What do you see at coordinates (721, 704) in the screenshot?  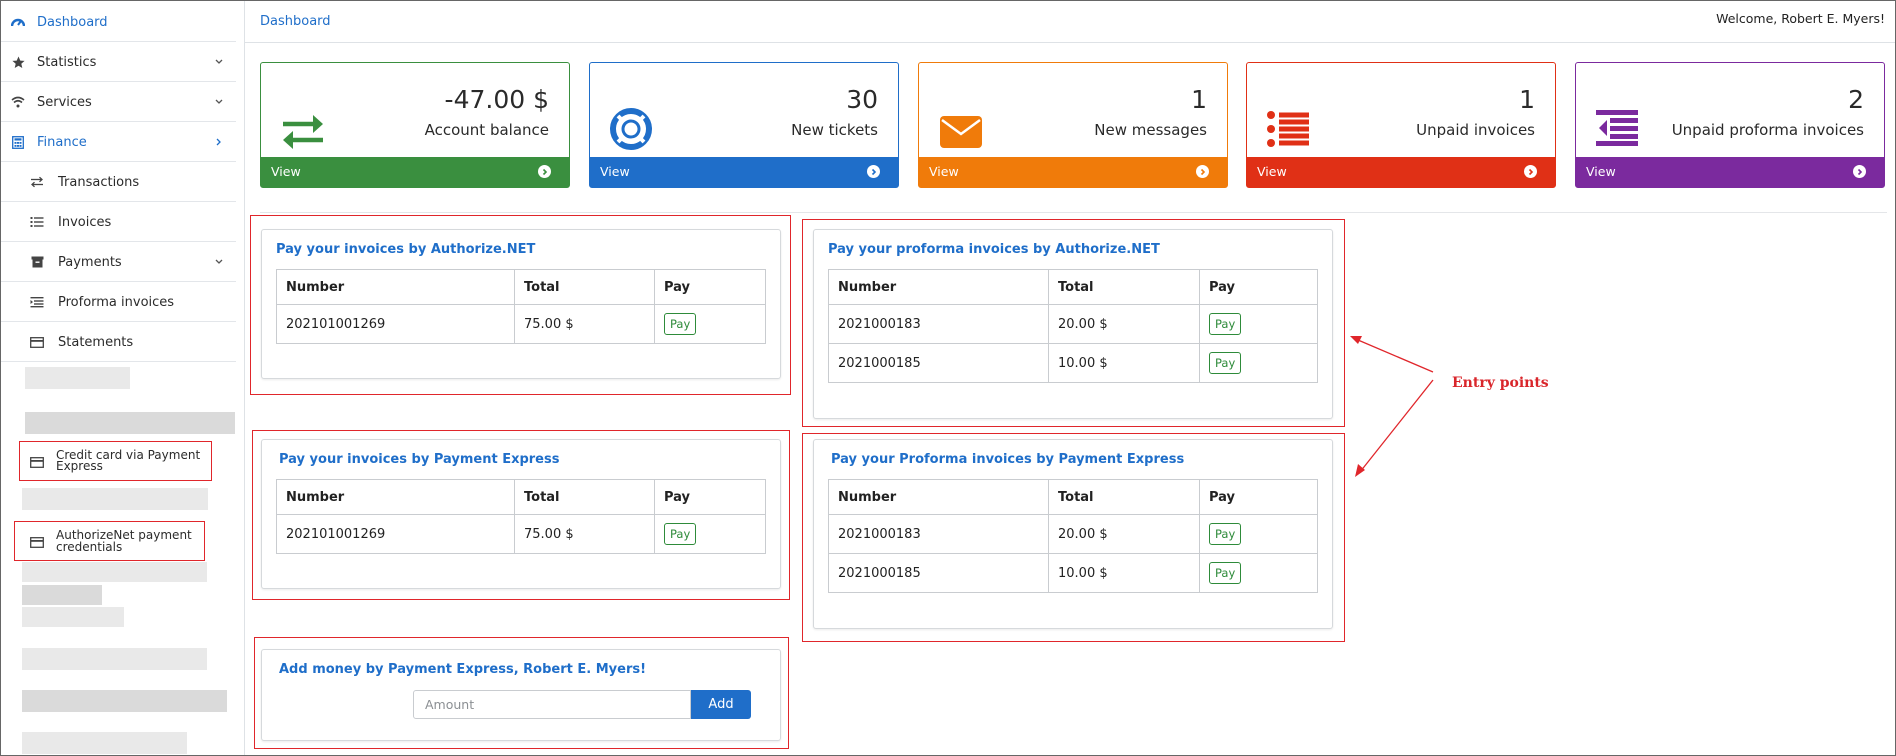 I see `add-button: Add` at bounding box center [721, 704].